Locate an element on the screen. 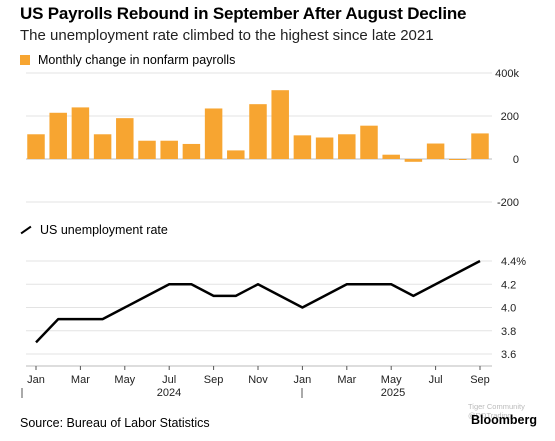 This screenshot has width=555, height=441. year-label: 2025 is located at coordinates (393, 393).